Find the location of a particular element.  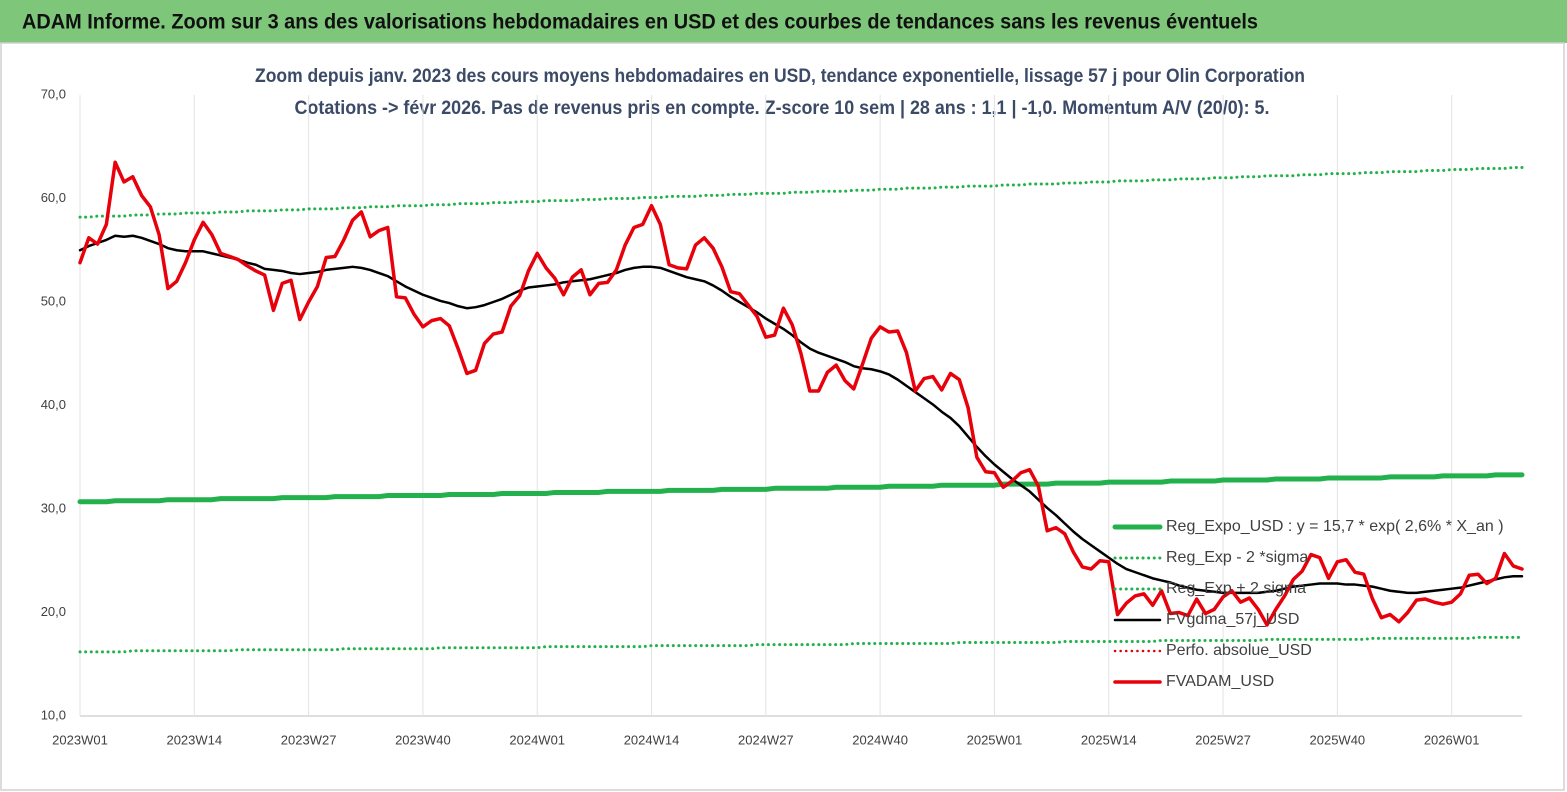

y-tick-label: 30,0 is located at coordinates (53, 507).